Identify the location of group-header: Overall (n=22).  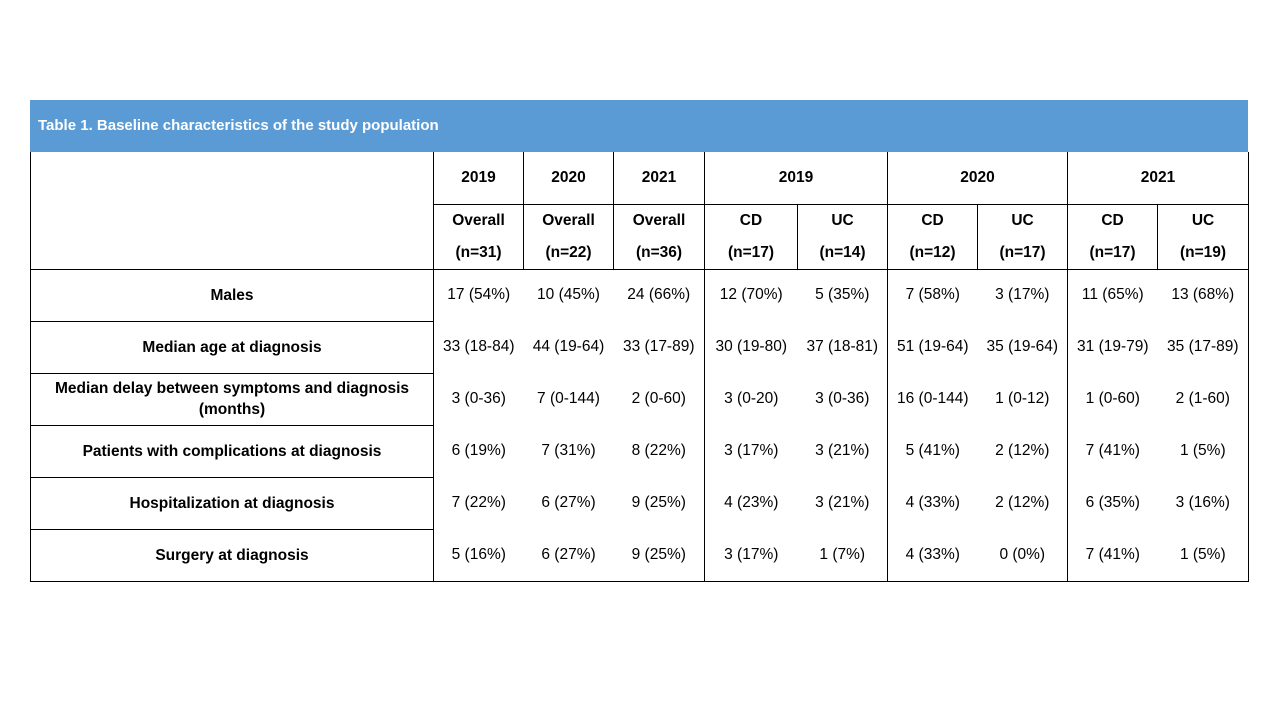
(568, 237).